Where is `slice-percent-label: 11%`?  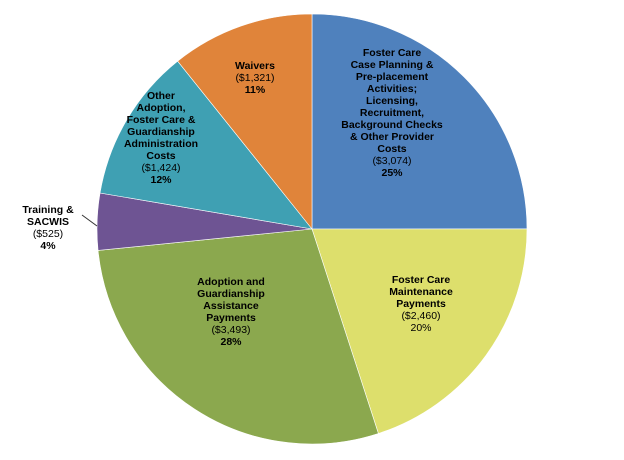
slice-percent-label: 11% is located at coordinates (255, 90).